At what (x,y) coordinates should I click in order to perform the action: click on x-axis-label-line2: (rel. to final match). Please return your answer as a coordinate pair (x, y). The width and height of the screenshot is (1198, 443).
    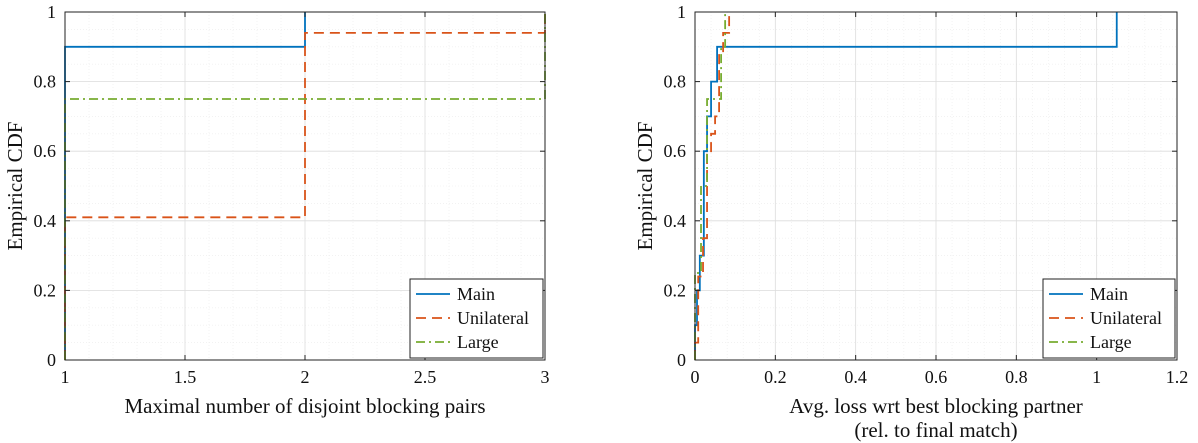
    Looking at the image, I should click on (935, 430).